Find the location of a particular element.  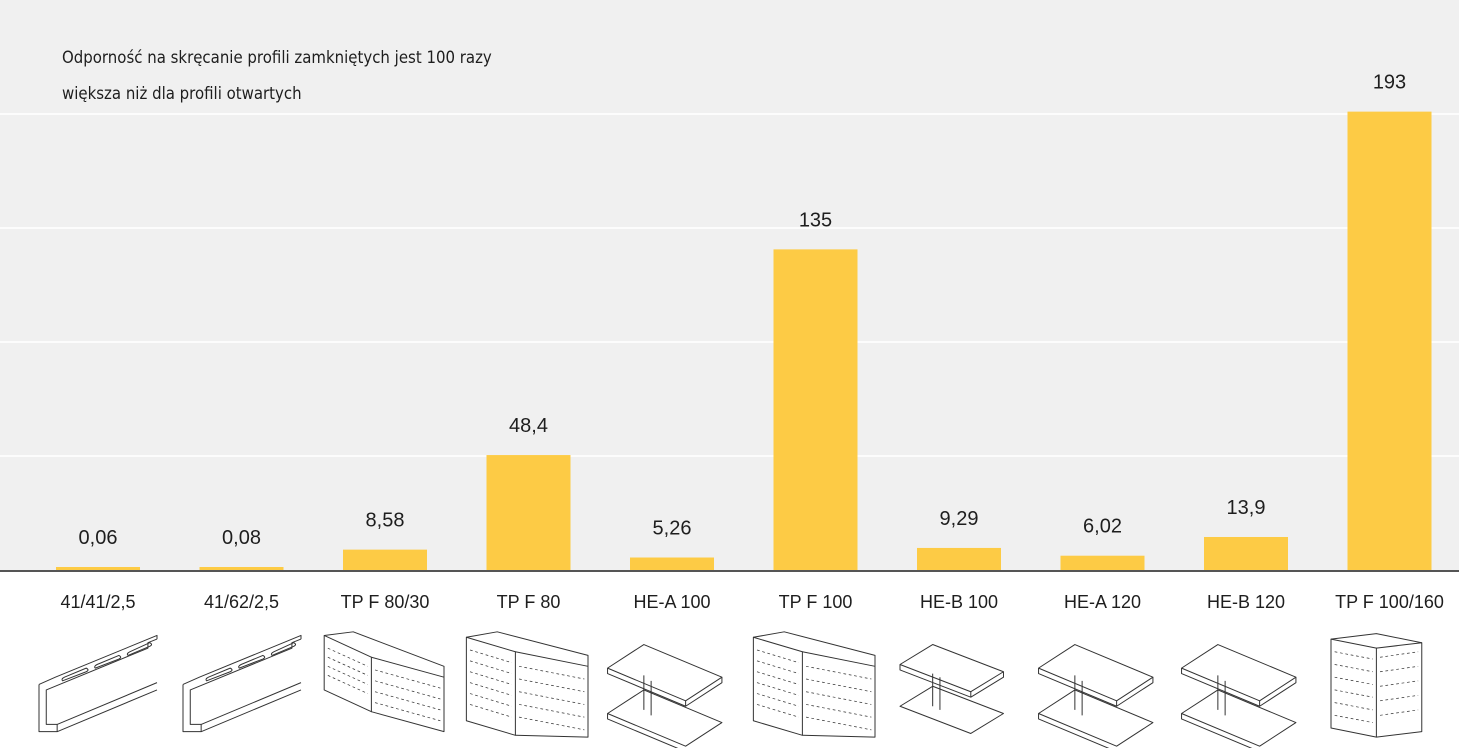

perforated-profile-80-30-icon is located at coordinates (385, 689).